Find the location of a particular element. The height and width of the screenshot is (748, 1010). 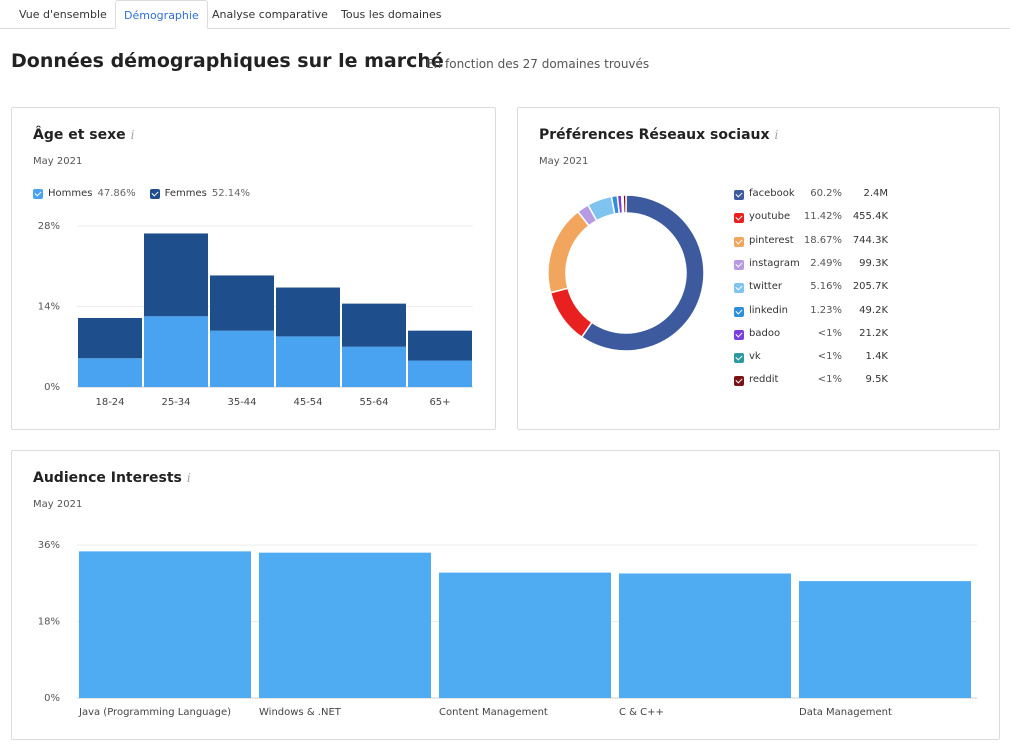

social-row-pinterest: pinterest 18.67% 744.3K is located at coordinates (824, 242).